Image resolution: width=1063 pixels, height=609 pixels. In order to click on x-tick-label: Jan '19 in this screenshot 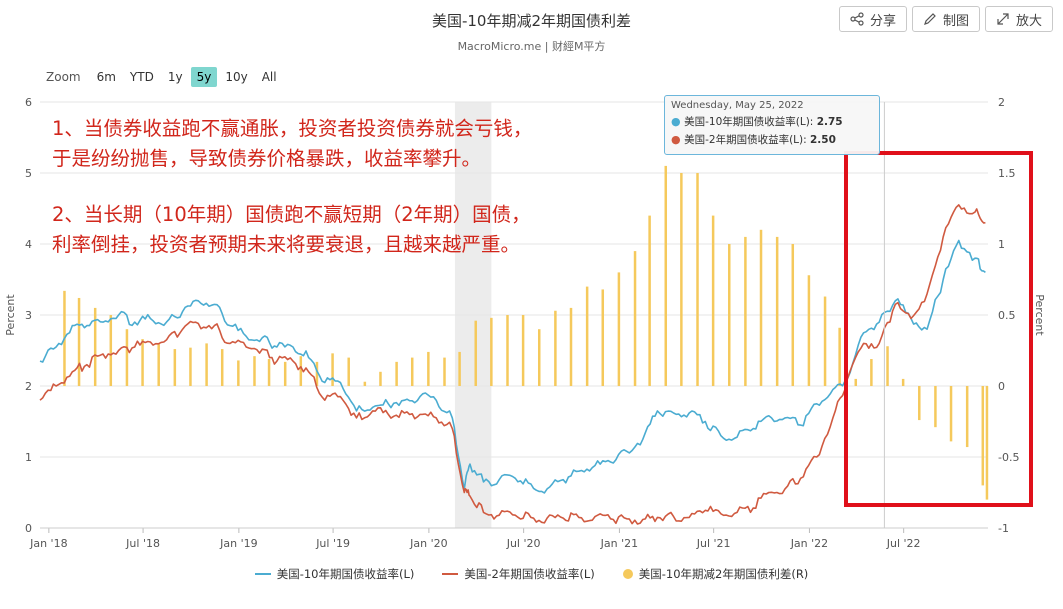, I will do `click(238, 543)`.